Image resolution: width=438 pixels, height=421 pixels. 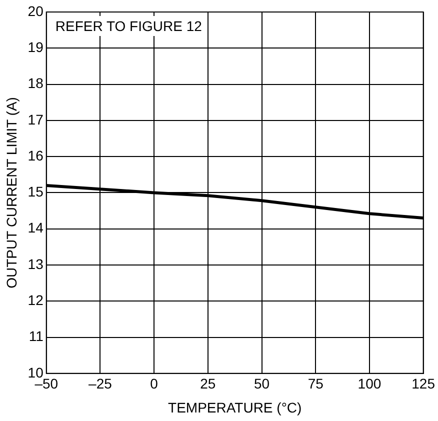 I want to click on x-axis-title: TEMPERATURE (°C), so click(x=235, y=407).